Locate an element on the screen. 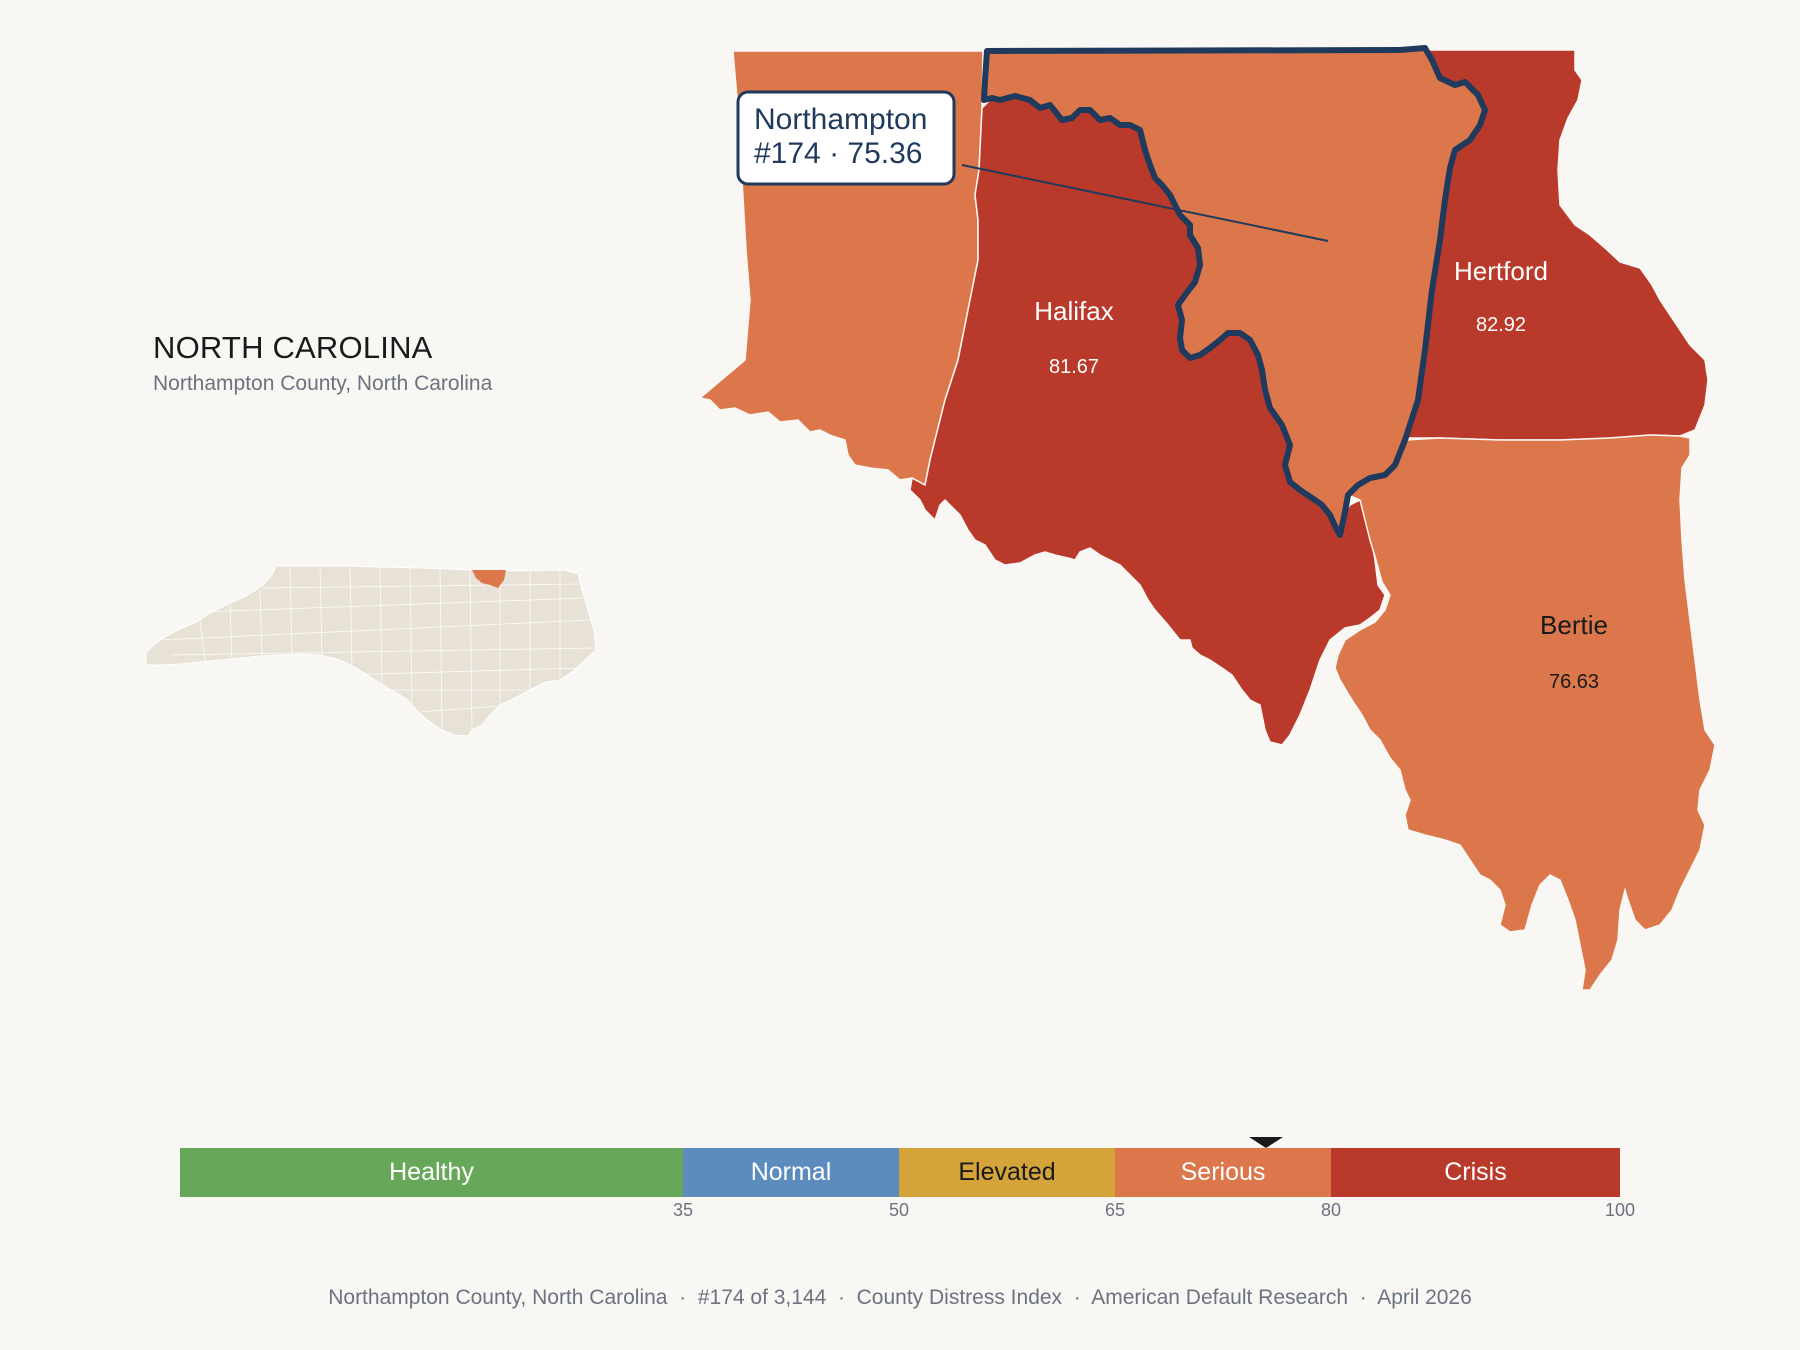  focus-outline-northampton is located at coordinates (1234, 291).